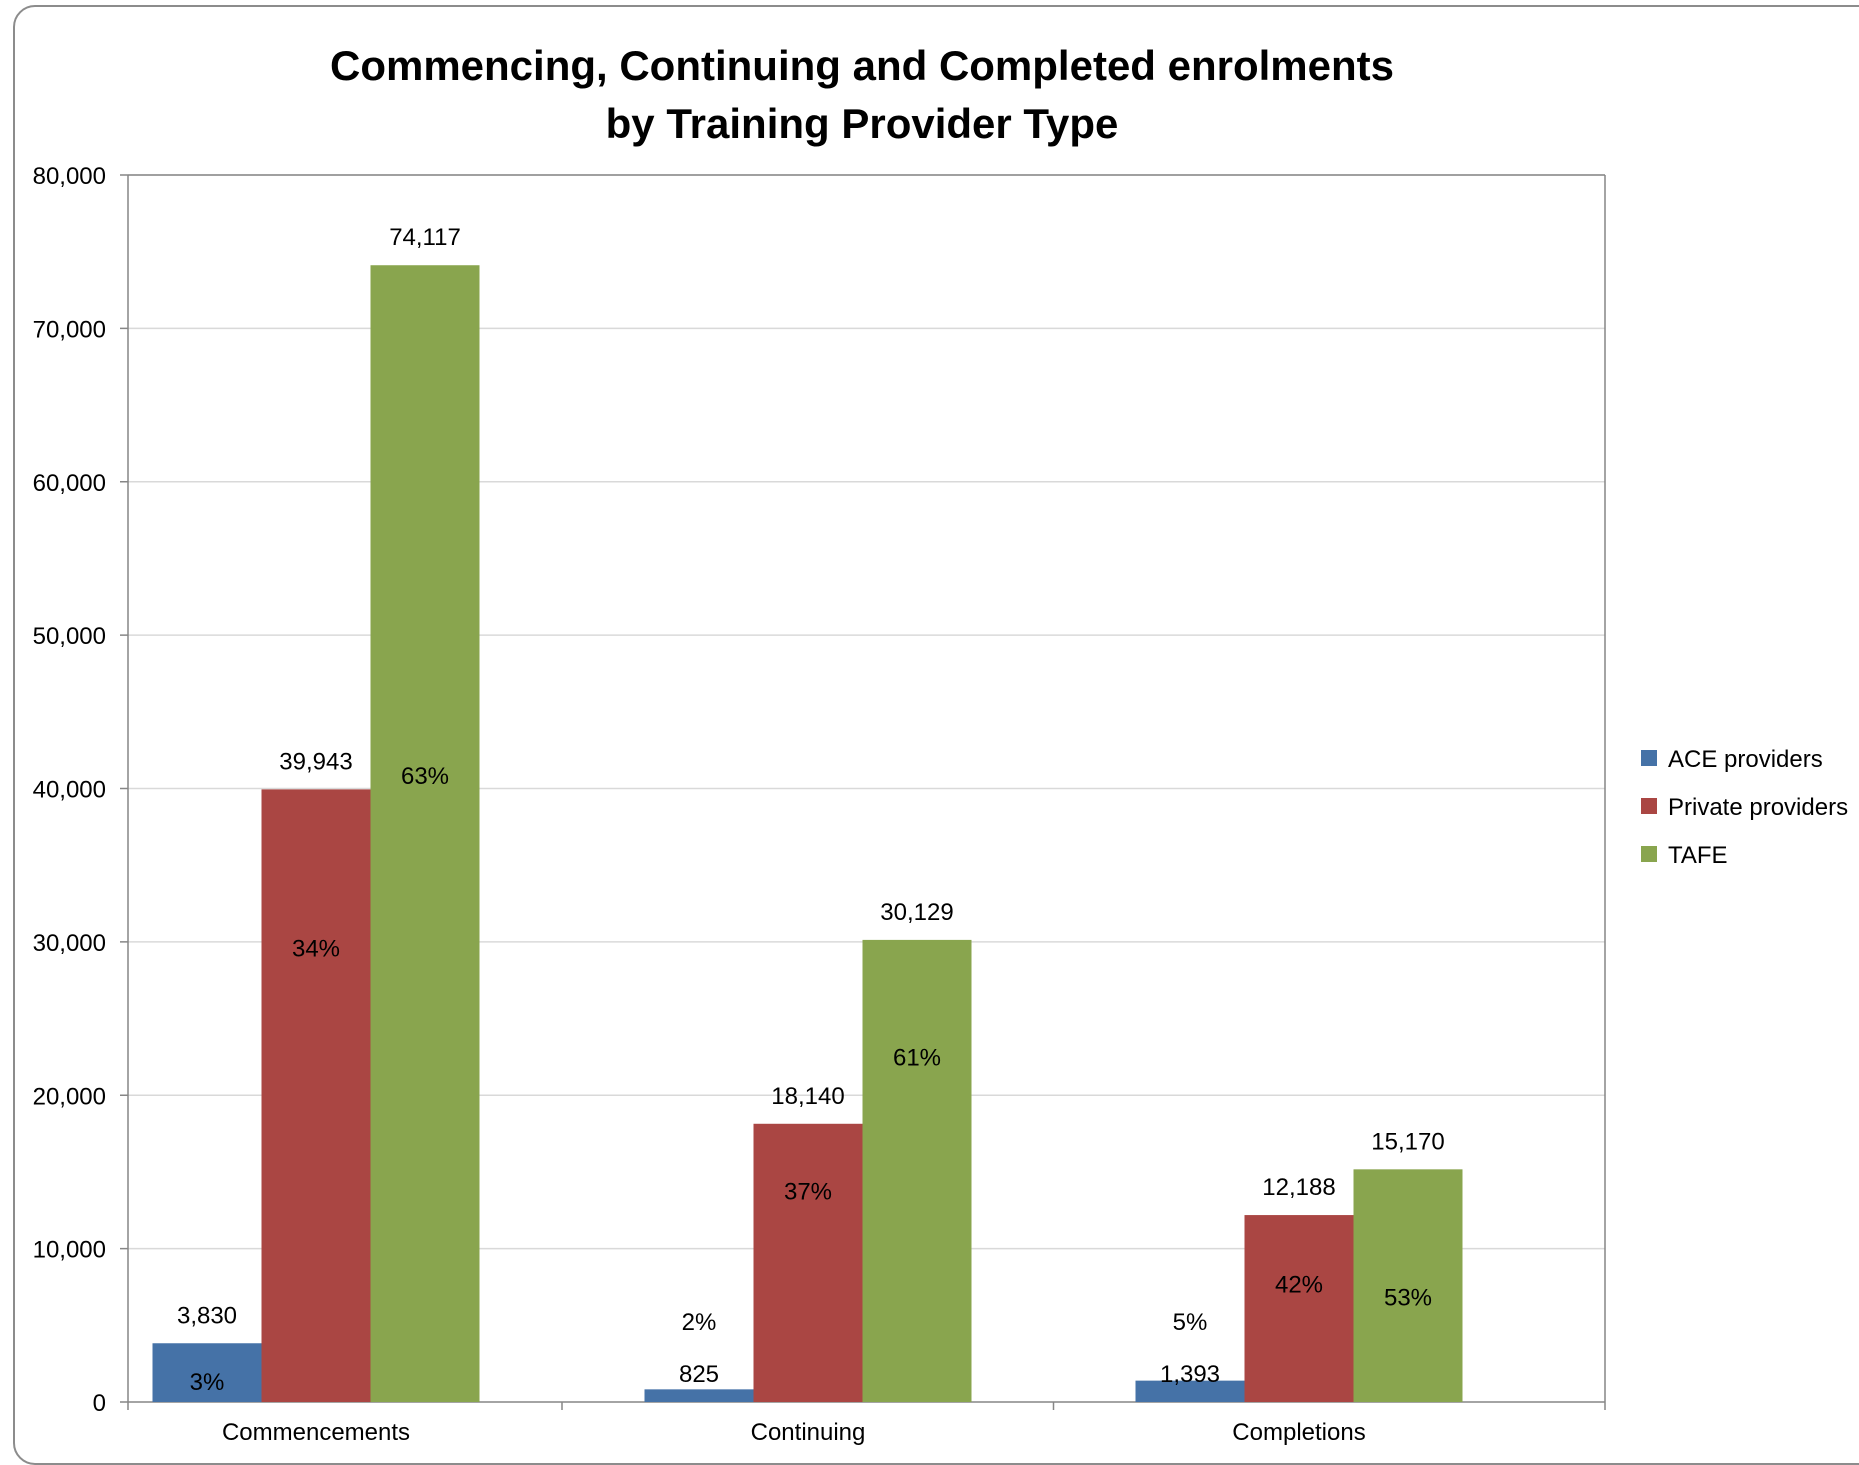 This screenshot has height=1465, width=1859. Describe the element at coordinates (69, 1250) in the screenshot. I see `y-tick-label: 10,000` at that location.